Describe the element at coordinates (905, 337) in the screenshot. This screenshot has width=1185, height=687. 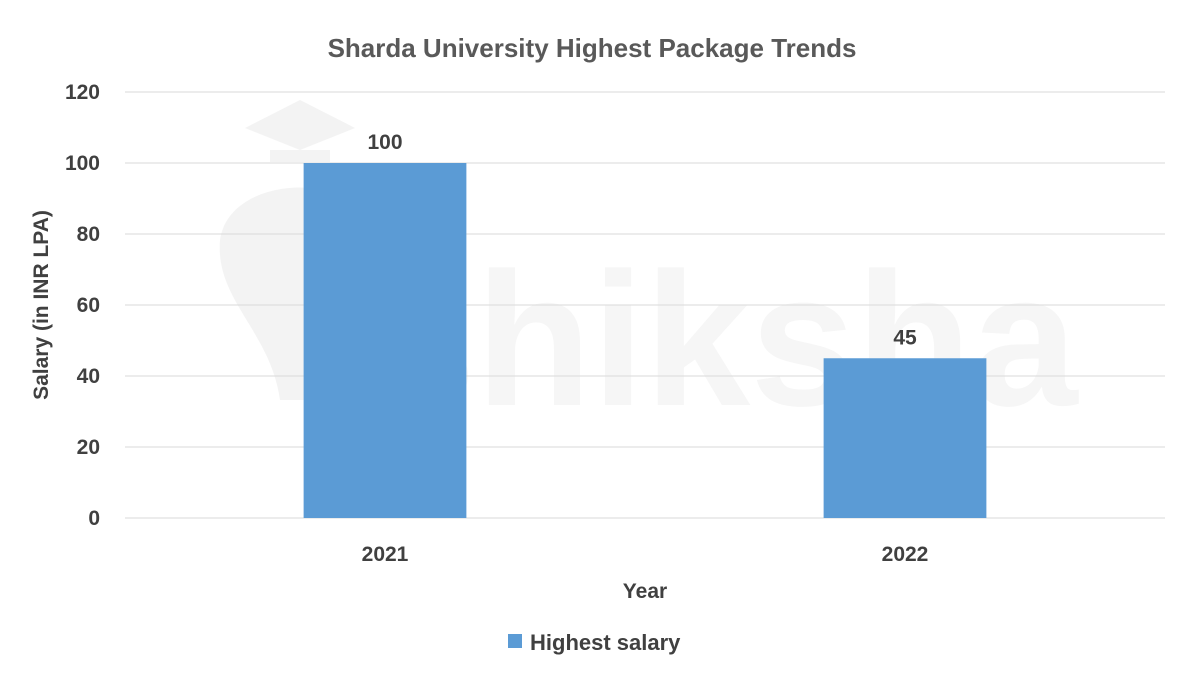
I see `data-label-2022: 45` at that location.